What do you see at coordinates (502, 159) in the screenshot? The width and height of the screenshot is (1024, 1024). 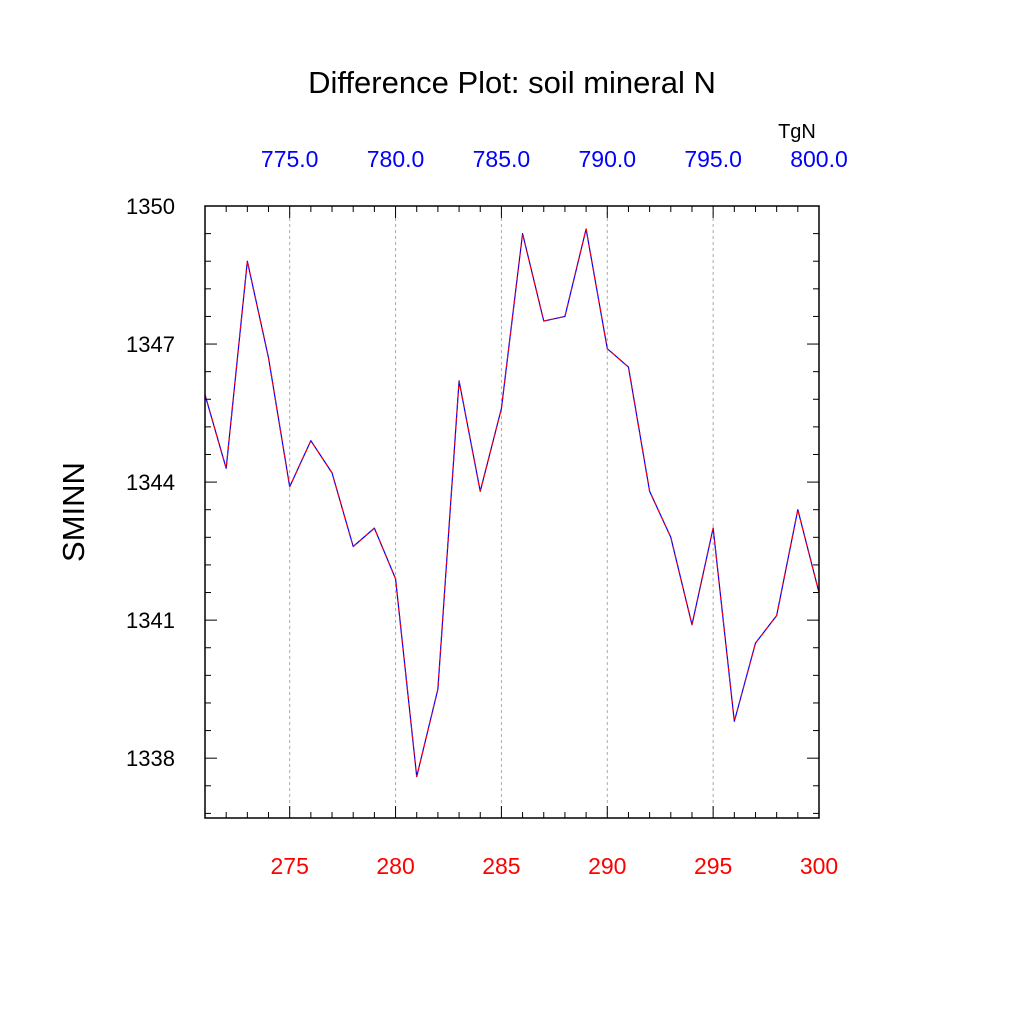 I see `top-tick-label-2: 785.0` at bounding box center [502, 159].